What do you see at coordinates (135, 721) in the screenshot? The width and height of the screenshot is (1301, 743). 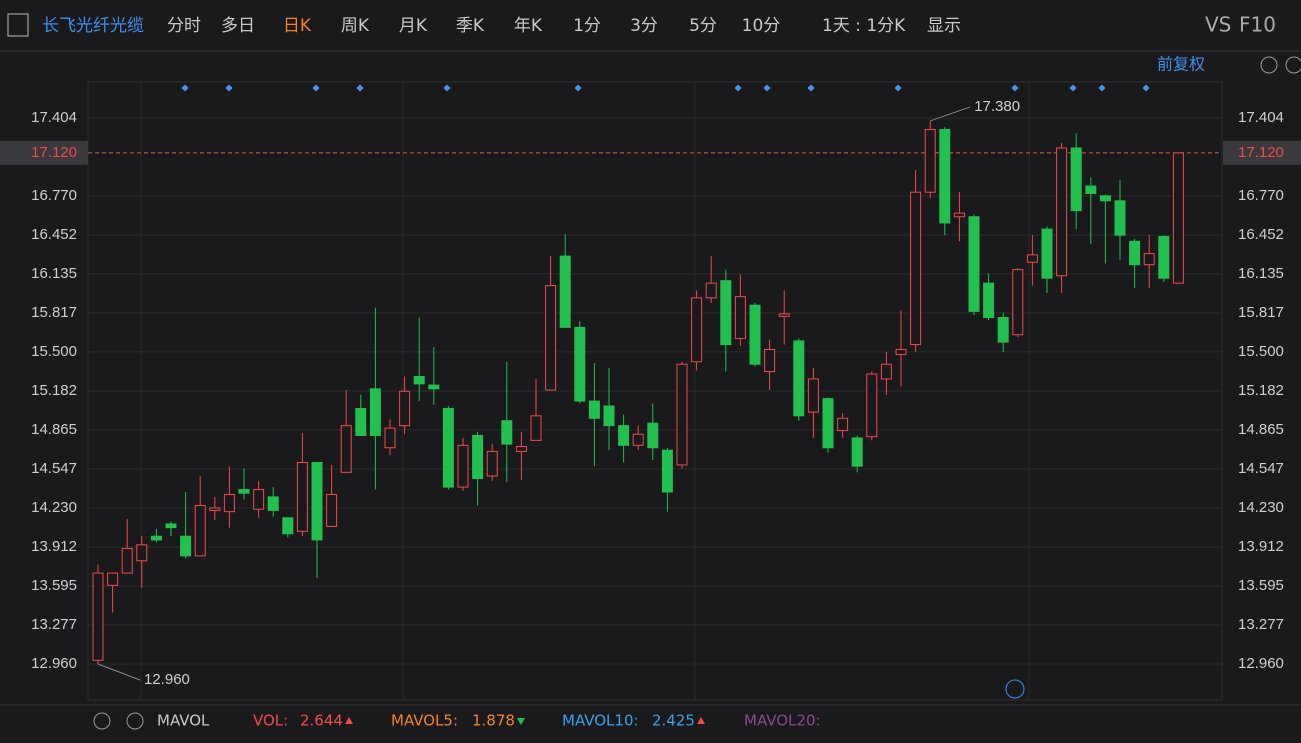 I see `close-icon` at bounding box center [135, 721].